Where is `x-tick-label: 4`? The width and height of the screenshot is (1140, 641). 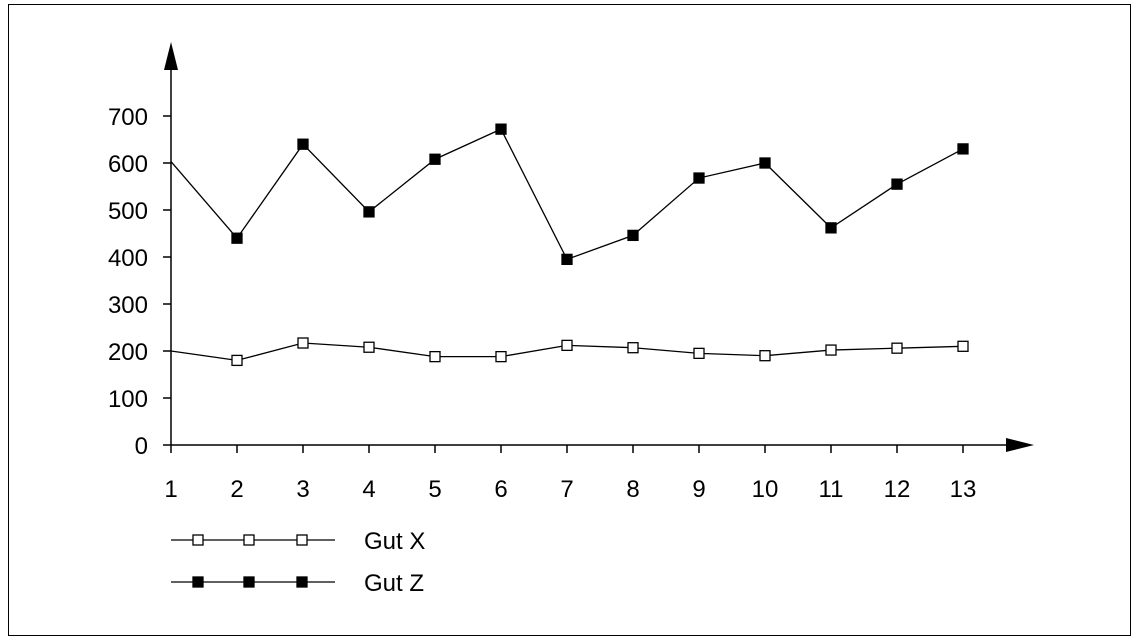 x-tick-label: 4 is located at coordinates (368, 489).